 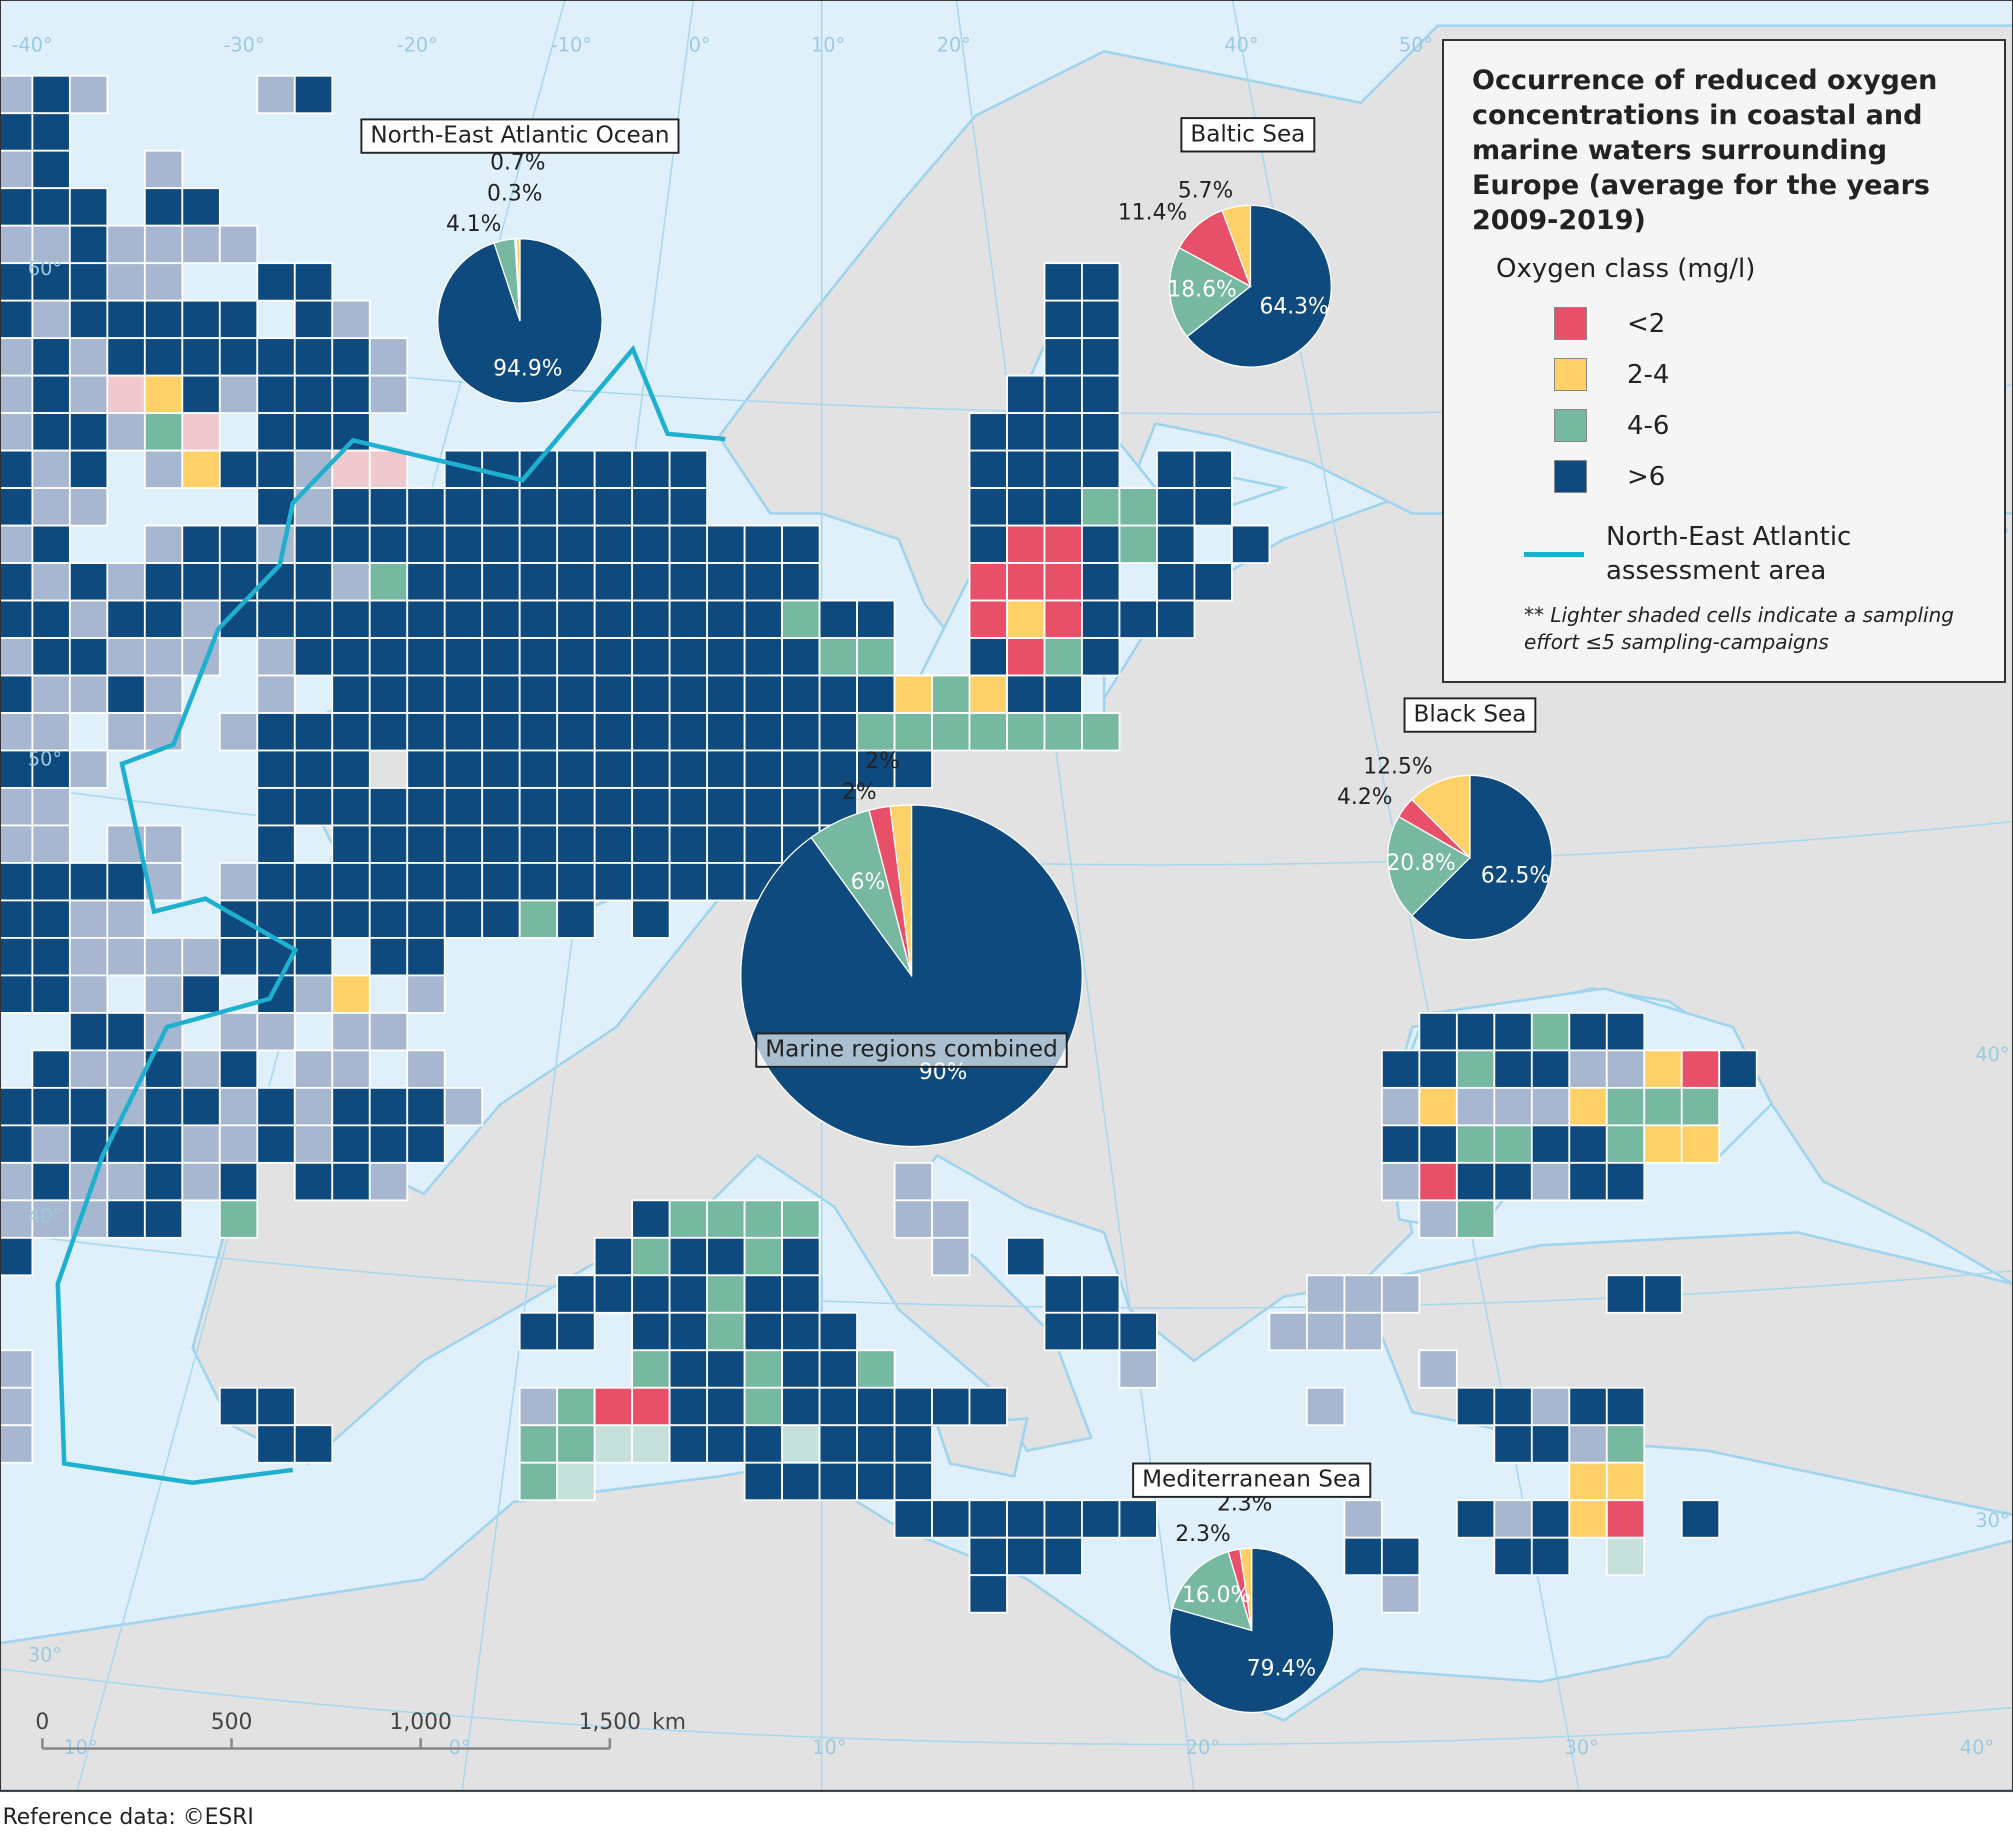 I want to click on scale-bar: 0 500 1,000 1,500 km, so click(x=360, y=1730).